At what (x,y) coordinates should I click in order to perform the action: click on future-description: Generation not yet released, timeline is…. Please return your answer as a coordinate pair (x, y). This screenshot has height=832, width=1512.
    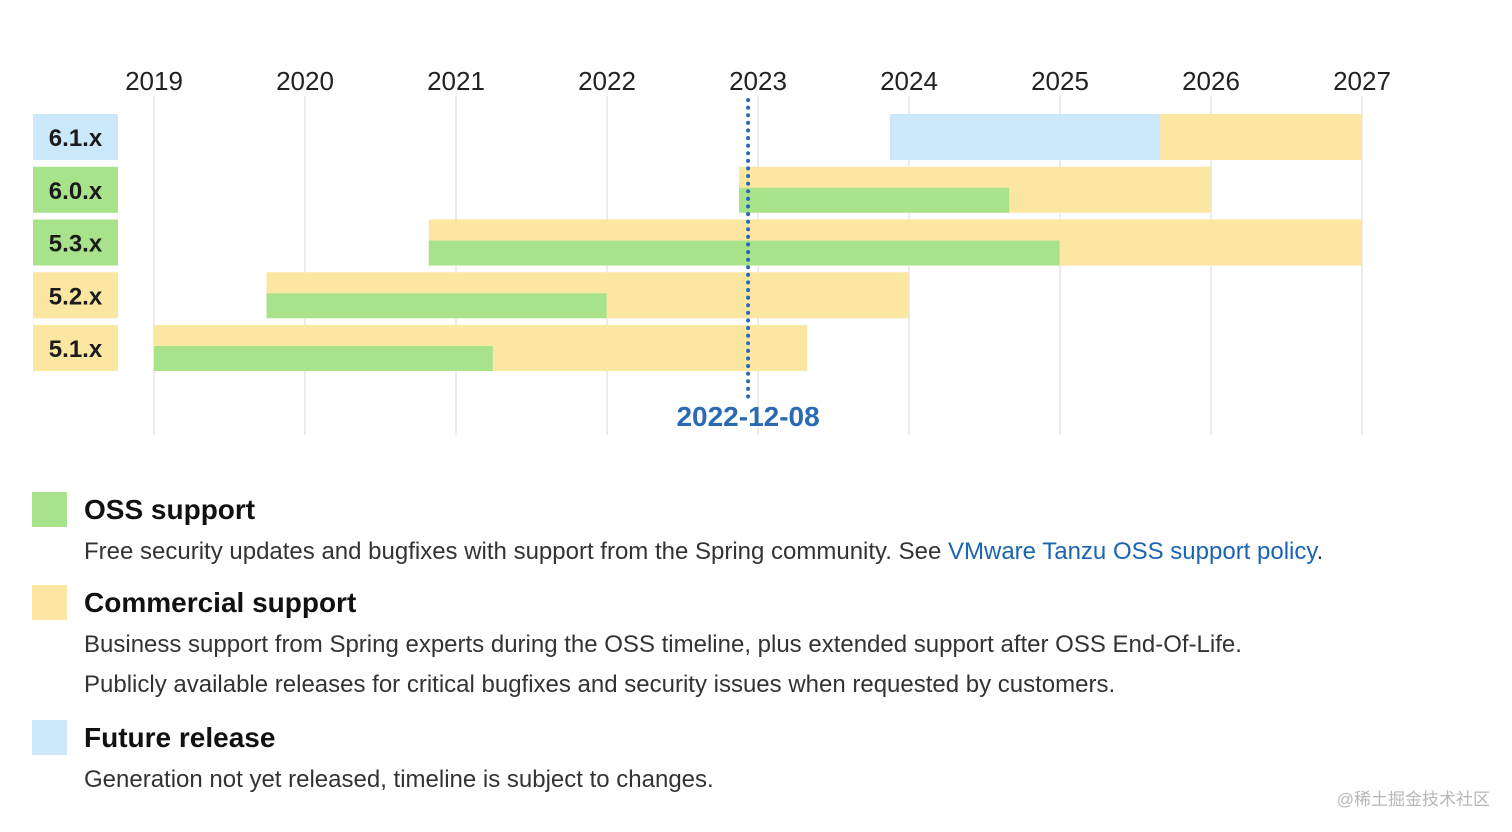
    Looking at the image, I should click on (399, 779).